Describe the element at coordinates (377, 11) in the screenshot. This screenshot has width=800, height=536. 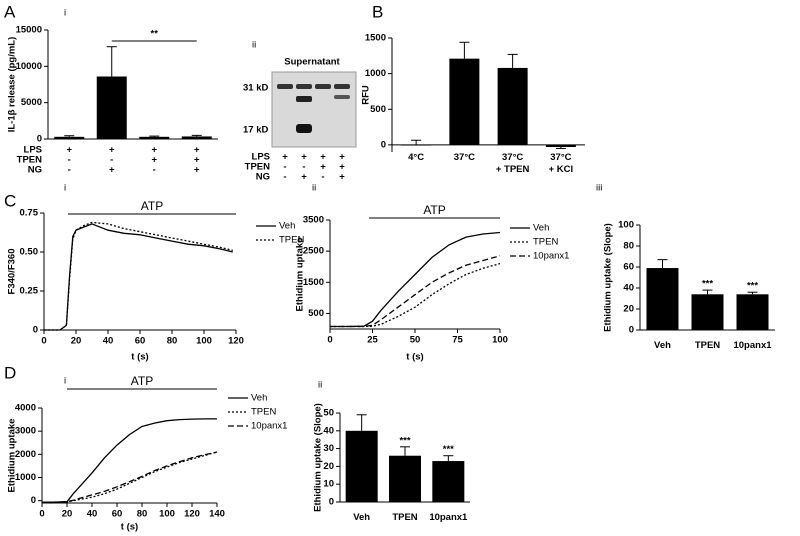
I see `panel-label: B` at that location.